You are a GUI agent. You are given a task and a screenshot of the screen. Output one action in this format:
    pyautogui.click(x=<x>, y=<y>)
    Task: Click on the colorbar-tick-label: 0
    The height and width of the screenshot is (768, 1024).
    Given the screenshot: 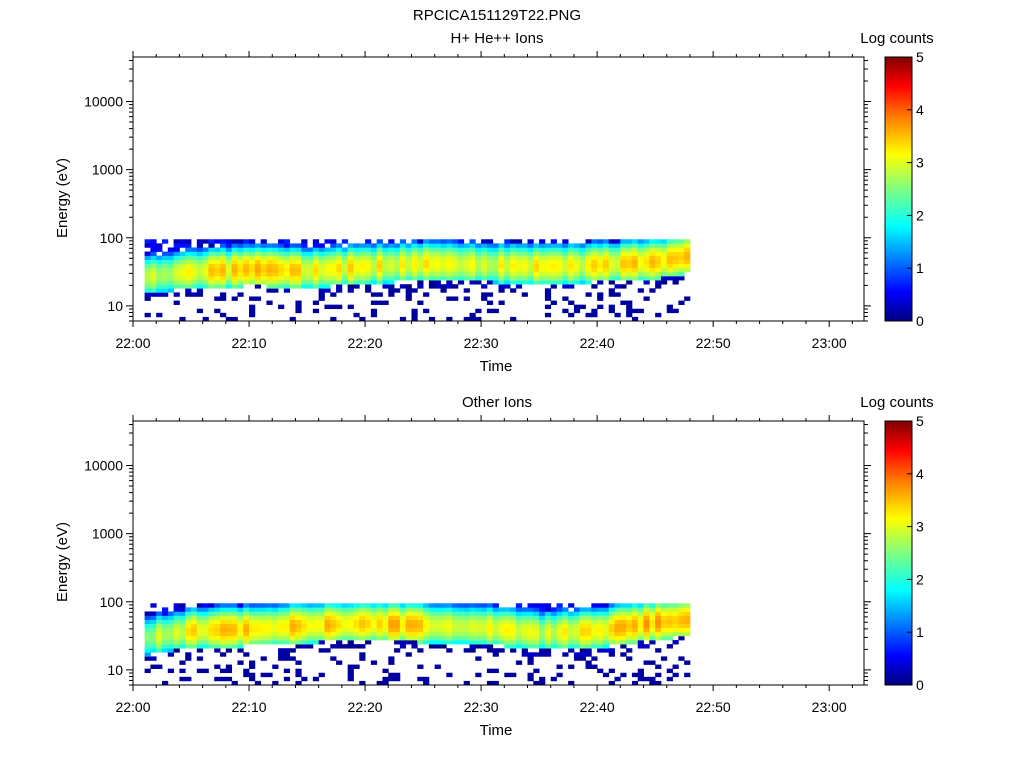 What is the action you would take?
    pyautogui.click(x=920, y=685)
    